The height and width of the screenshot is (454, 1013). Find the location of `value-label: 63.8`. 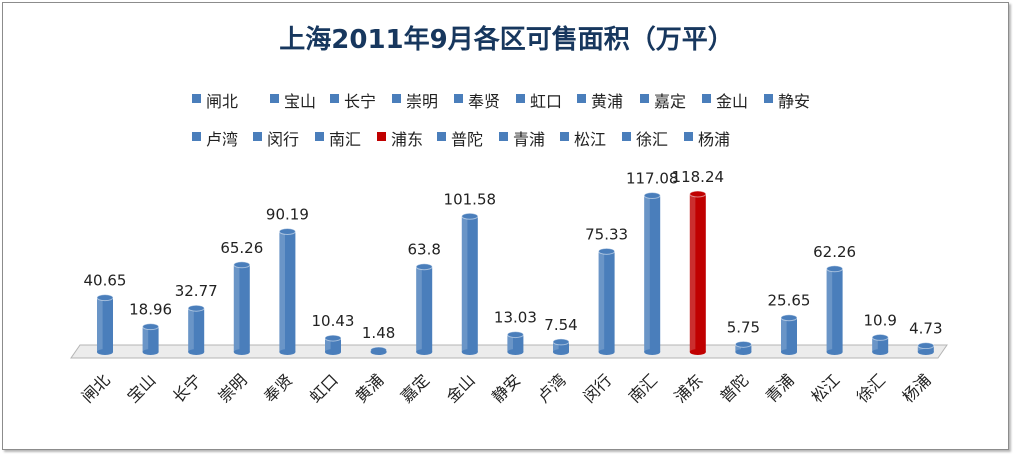

value-label: 63.8 is located at coordinates (423, 250).